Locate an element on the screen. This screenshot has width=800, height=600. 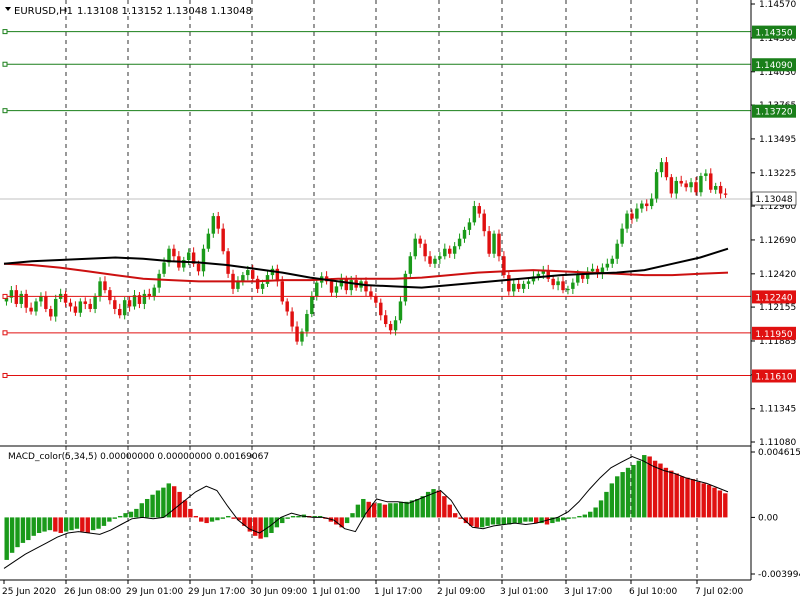
macd-label: 0.00 is located at coordinates (768, 518).